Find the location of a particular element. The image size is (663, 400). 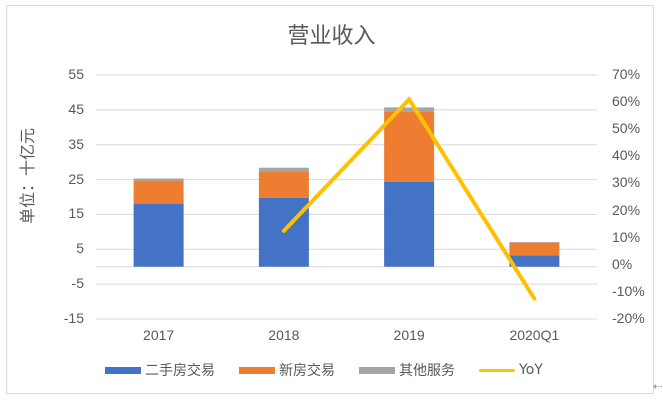

right-tick-label: -20% is located at coordinates (628, 318).